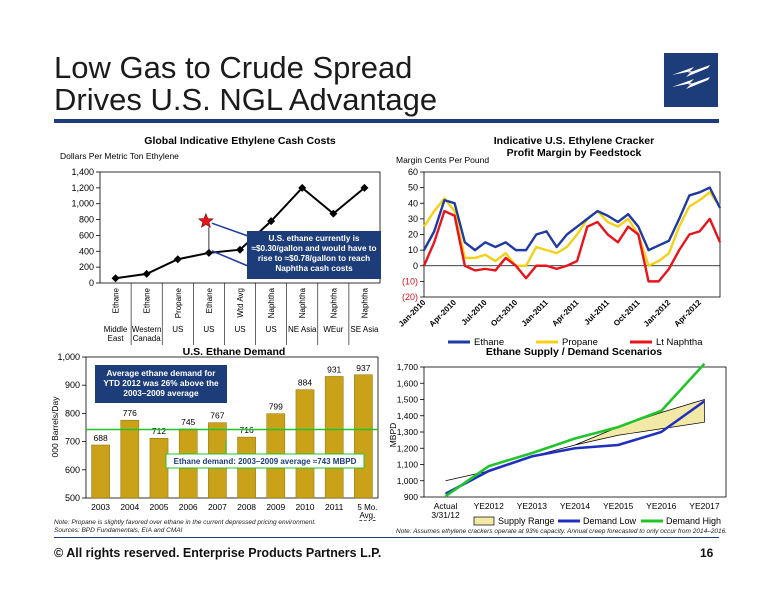 The height and width of the screenshot is (600, 776). What do you see at coordinates (575, 506) in the screenshot?
I see `x-tick-label: YE2014` at bounding box center [575, 506].